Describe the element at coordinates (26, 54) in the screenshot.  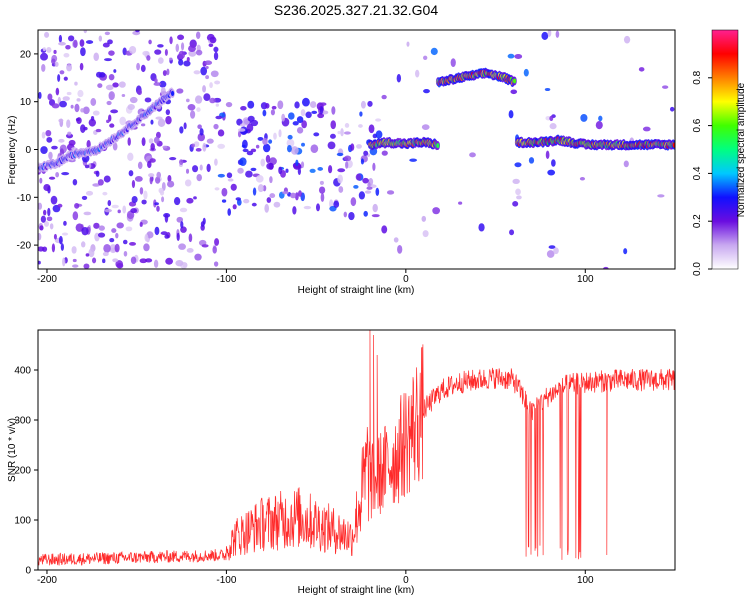
I see `spectrogram-ytick-label: 20` at that location.